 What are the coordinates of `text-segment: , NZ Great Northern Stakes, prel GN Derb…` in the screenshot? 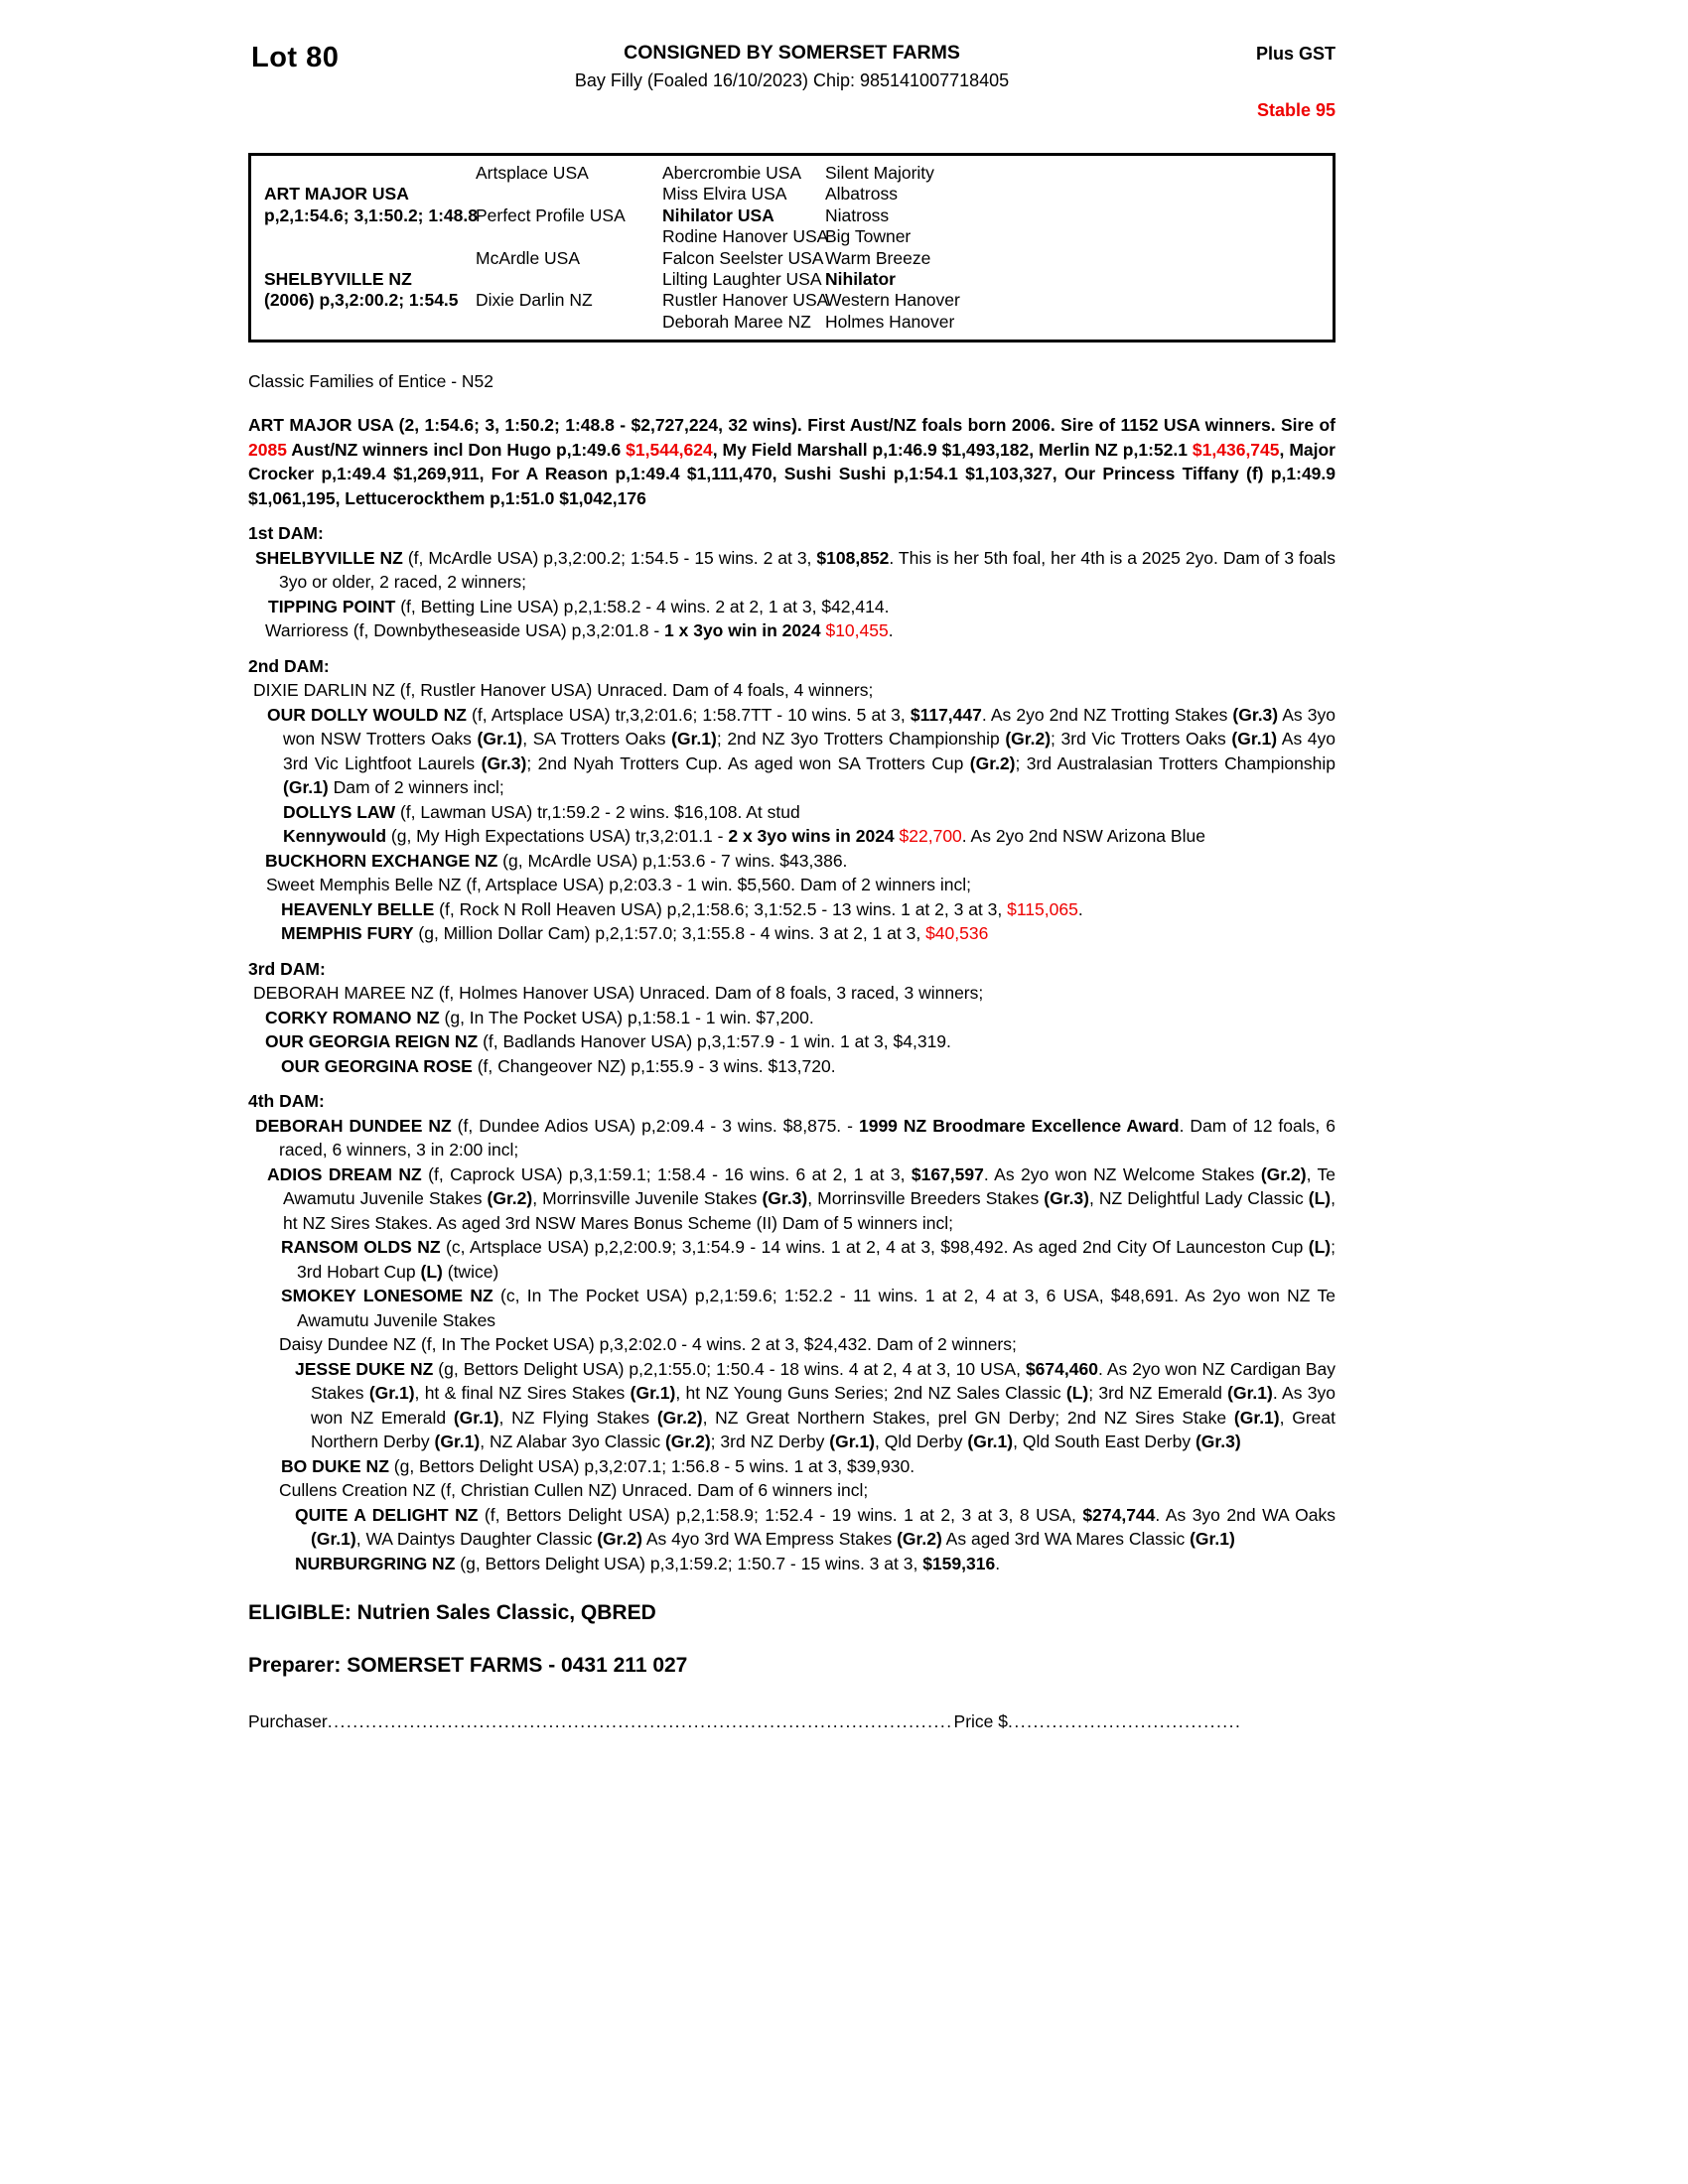 It's located at (968, 1417).